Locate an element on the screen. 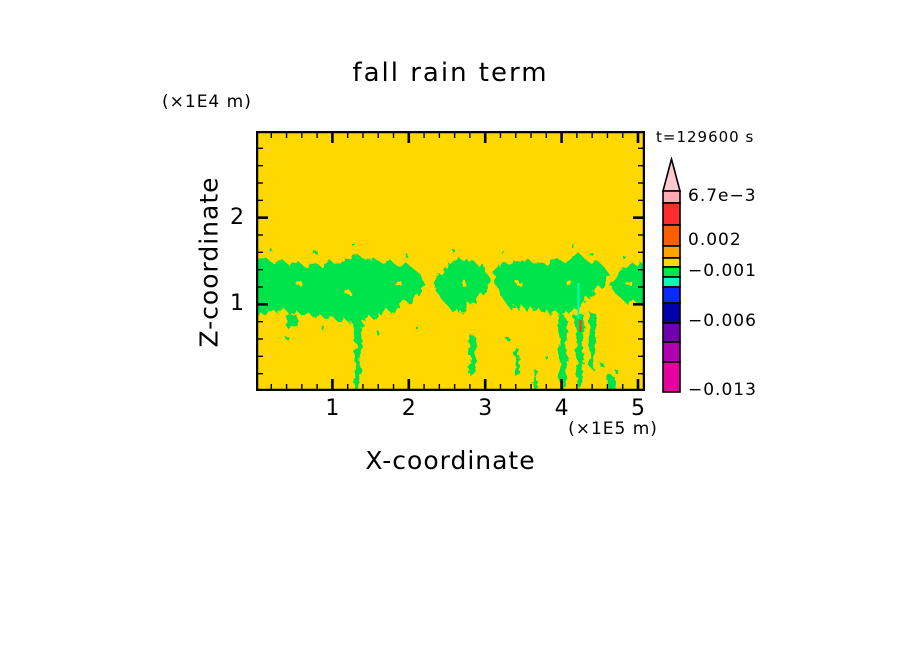 Image resolution: width=904 pixels, height=654 pixels. y-tick-label: 2 is located at coordinates (237, 217).